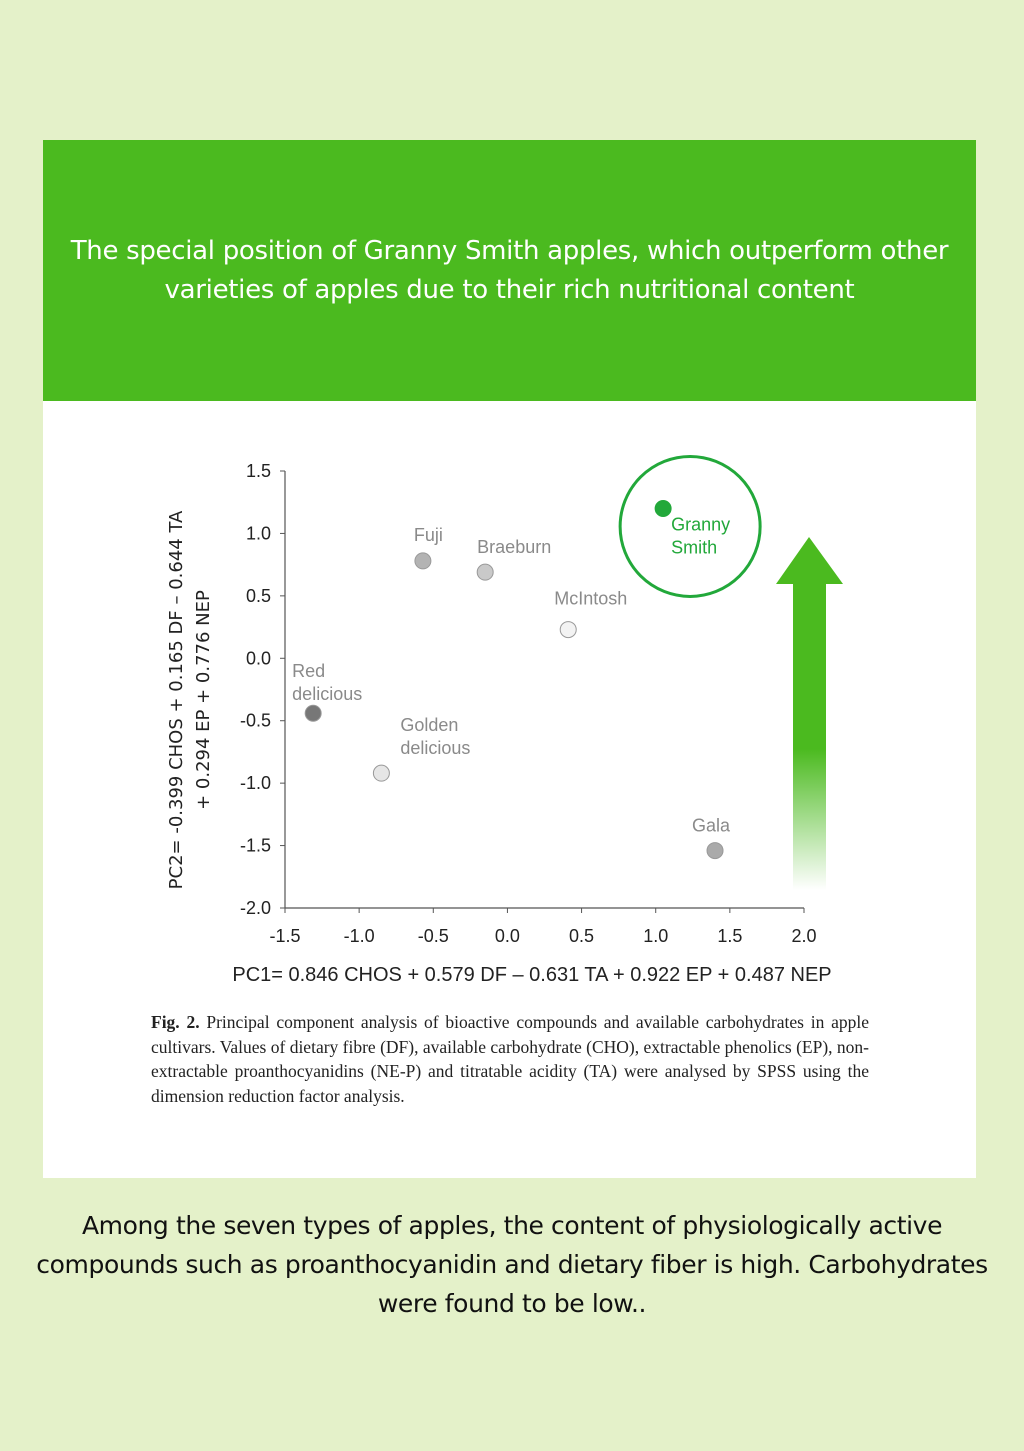 The height and width of the screenshot is (1451, 1024). I want to click on x-tick-label: -0.5, so click(433, 936).